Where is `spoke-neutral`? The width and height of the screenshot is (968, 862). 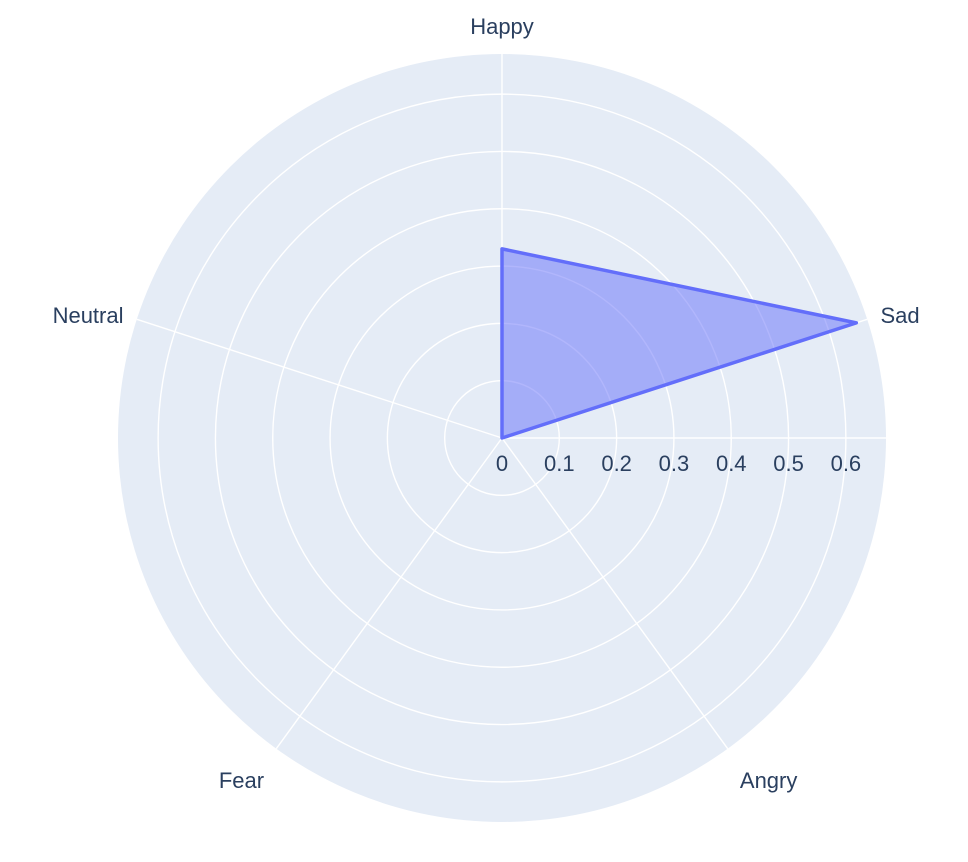
spoke-neutral is located at coordinates (319, 378).